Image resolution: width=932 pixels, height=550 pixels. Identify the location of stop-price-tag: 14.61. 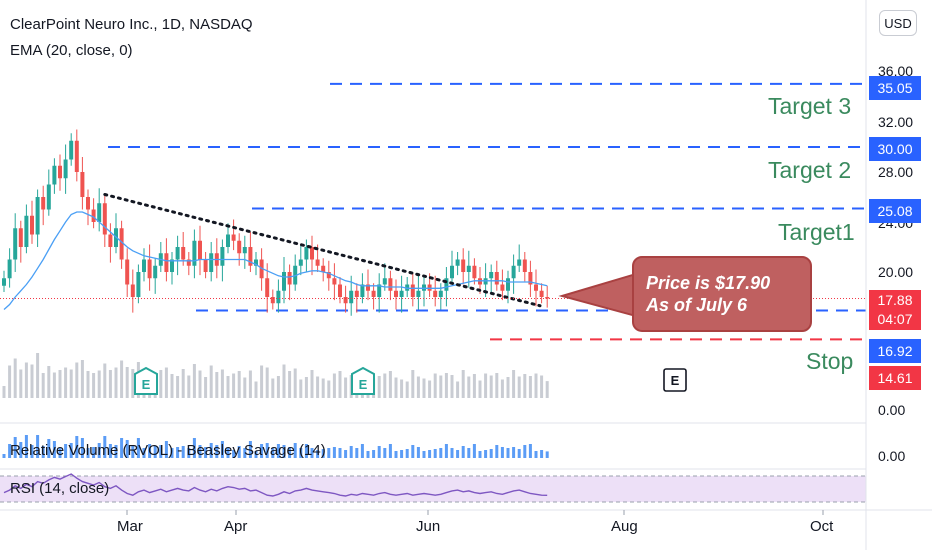
(895, 378).